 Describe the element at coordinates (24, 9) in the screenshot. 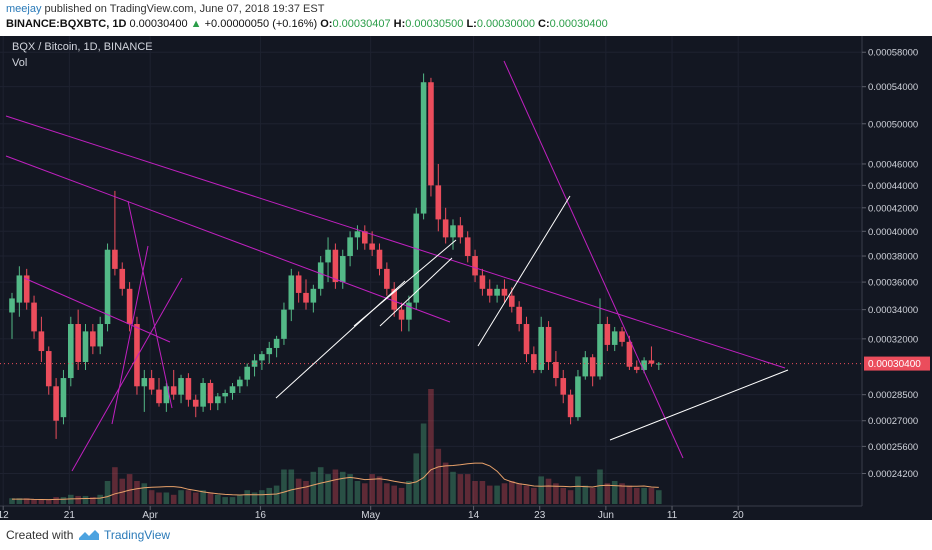

I see `author-link: meejay` at that location.